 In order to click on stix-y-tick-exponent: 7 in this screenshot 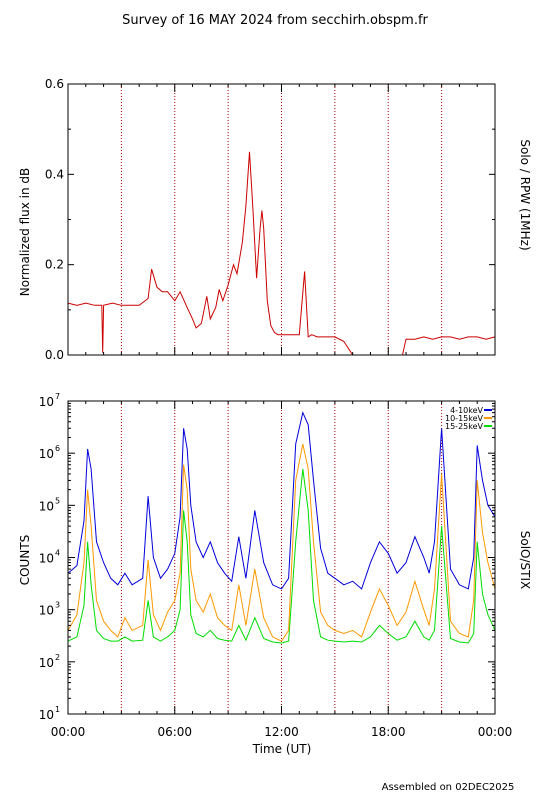, I will do `click(57, 396)`.